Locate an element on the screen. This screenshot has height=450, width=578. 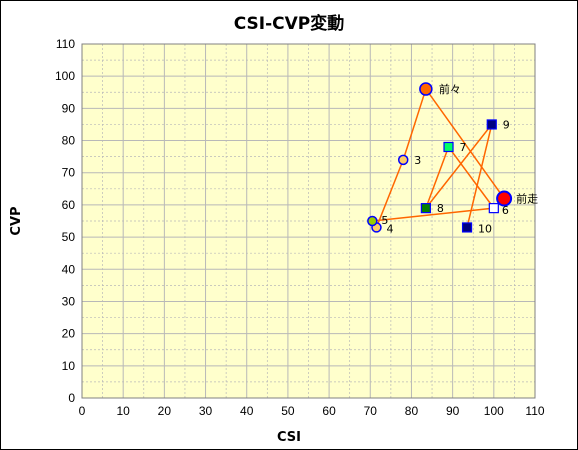
y-tick-label: 100 is located at coordinates (65, 76).